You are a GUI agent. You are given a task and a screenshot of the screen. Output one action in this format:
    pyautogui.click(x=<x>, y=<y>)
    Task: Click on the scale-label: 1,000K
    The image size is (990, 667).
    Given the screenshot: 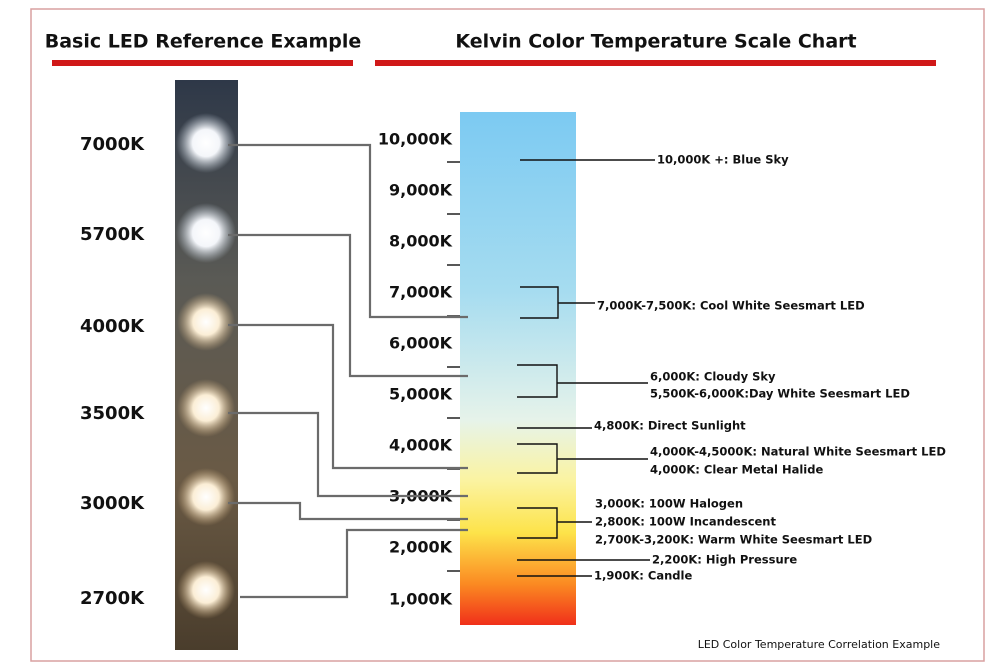 What is the action you would take?
    pyautogui.click(x=421, y=599)
    